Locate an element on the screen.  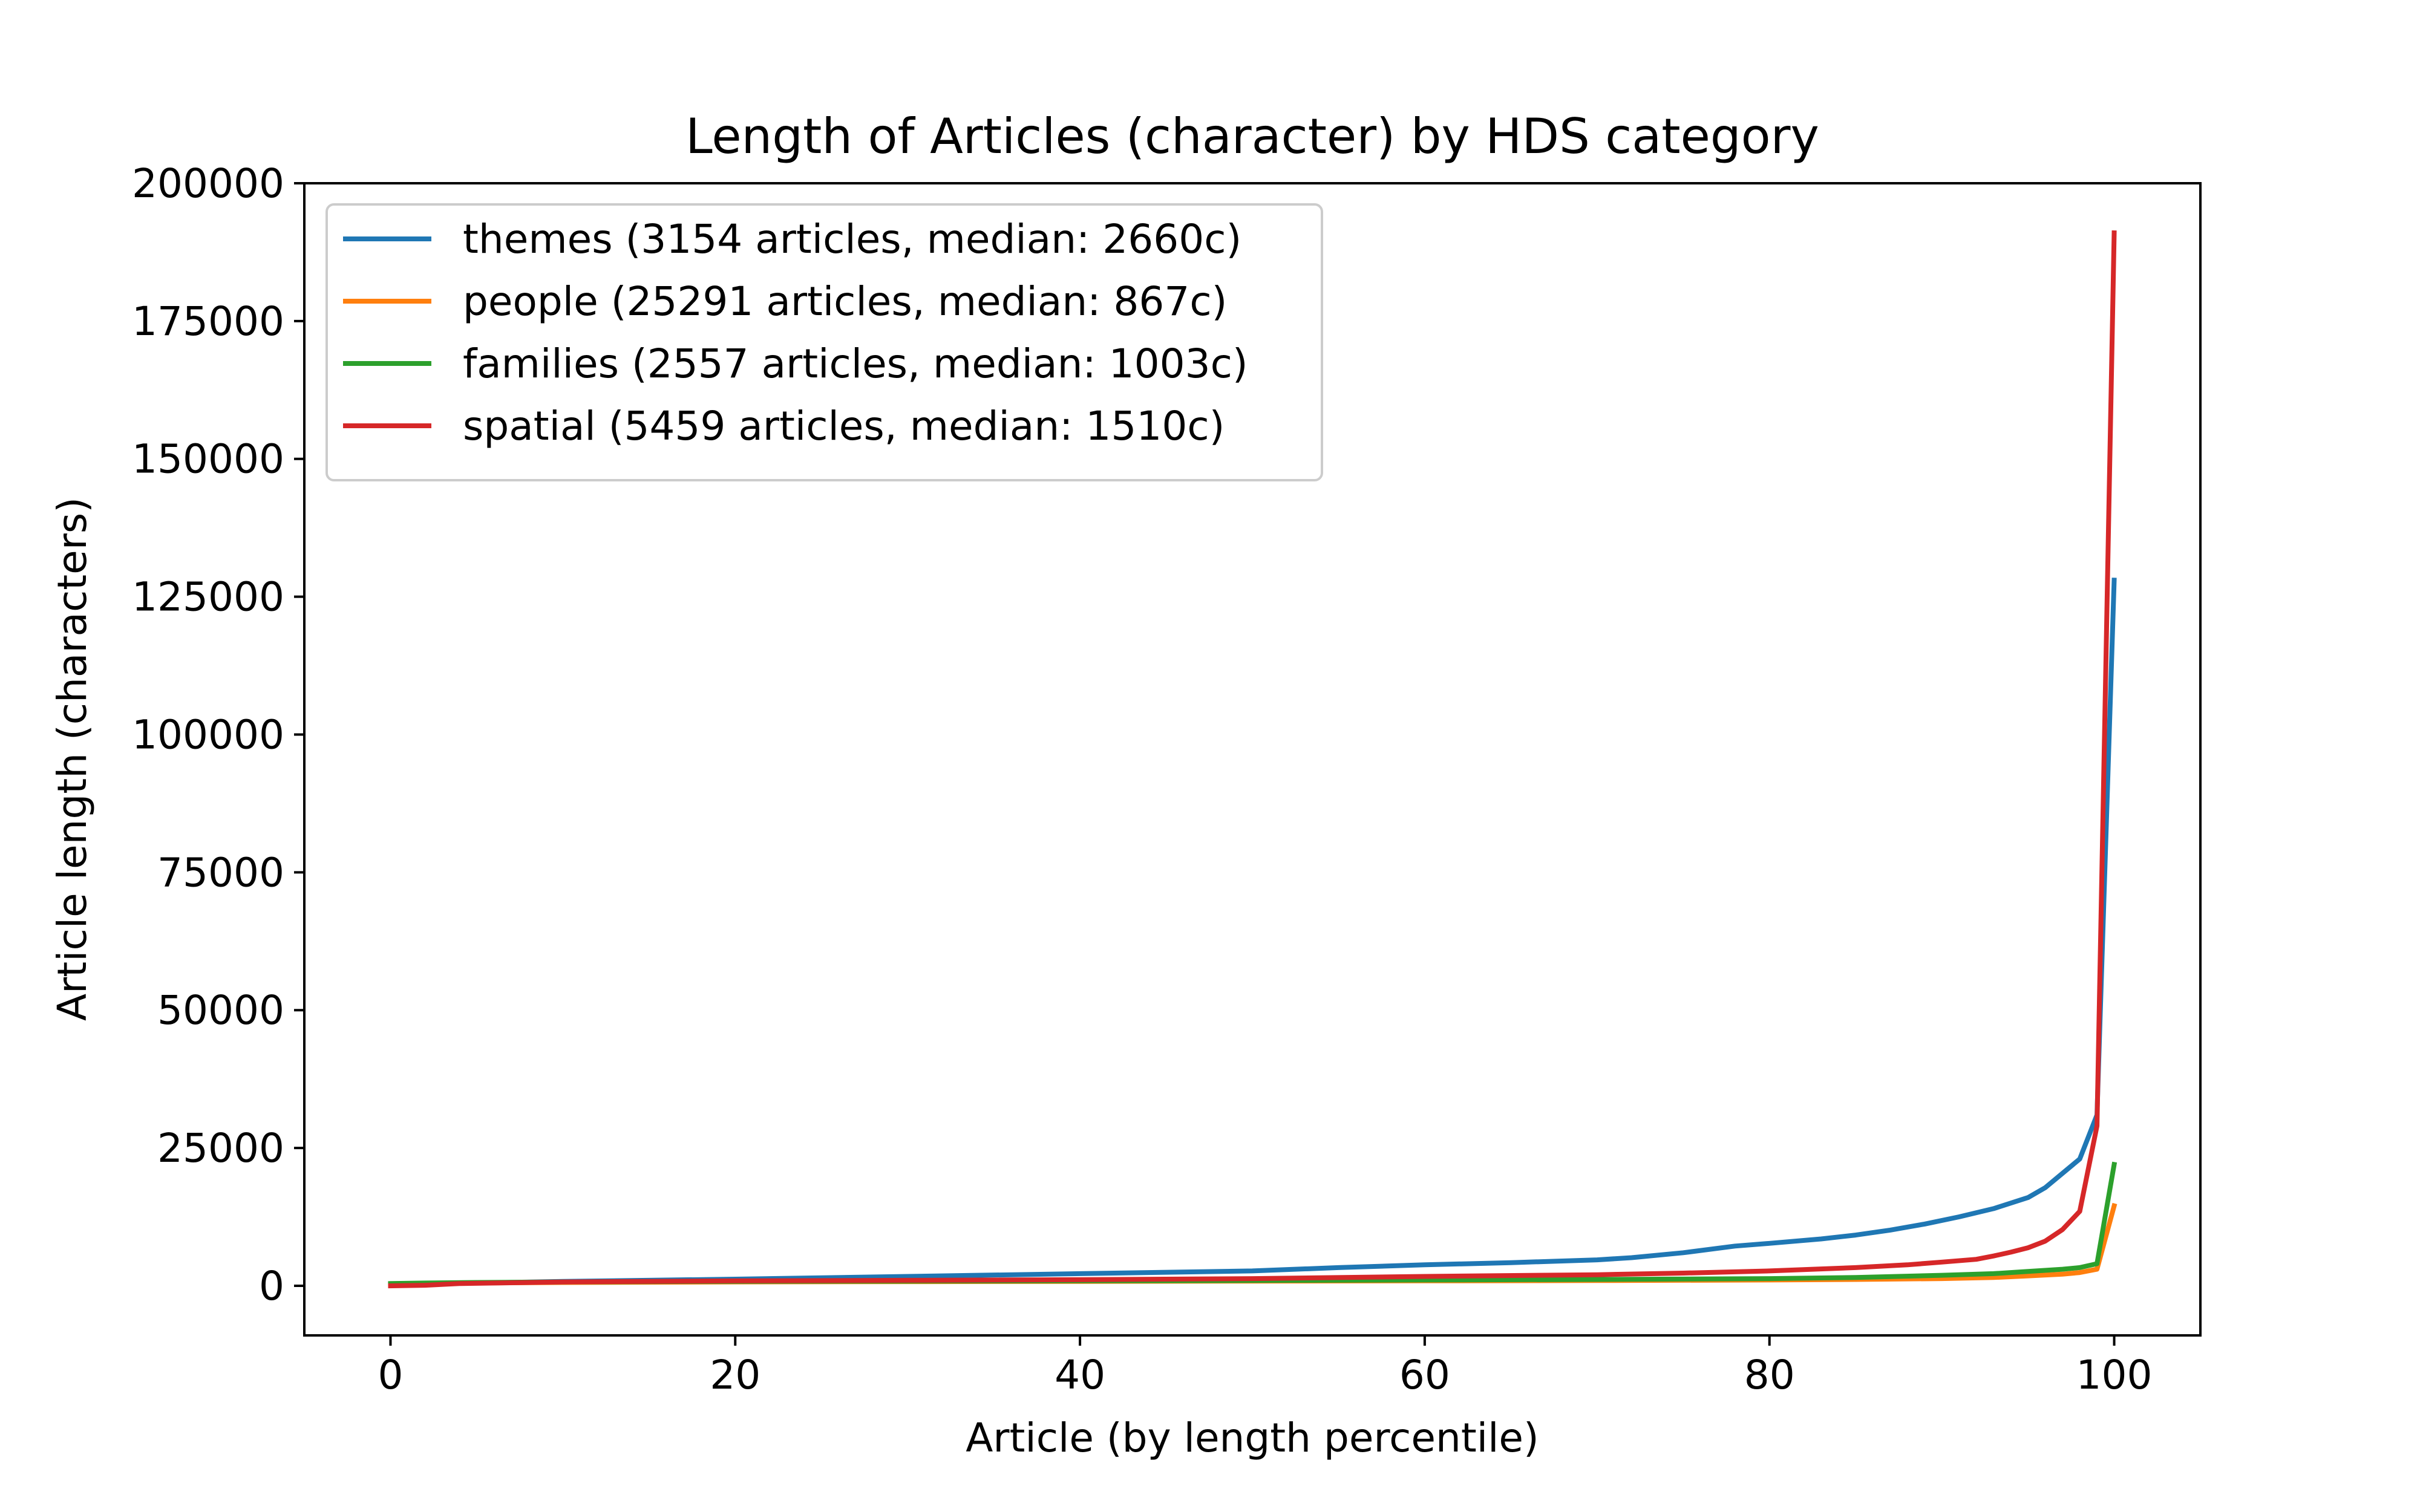
legend-box is located at coordinates (824, 342).